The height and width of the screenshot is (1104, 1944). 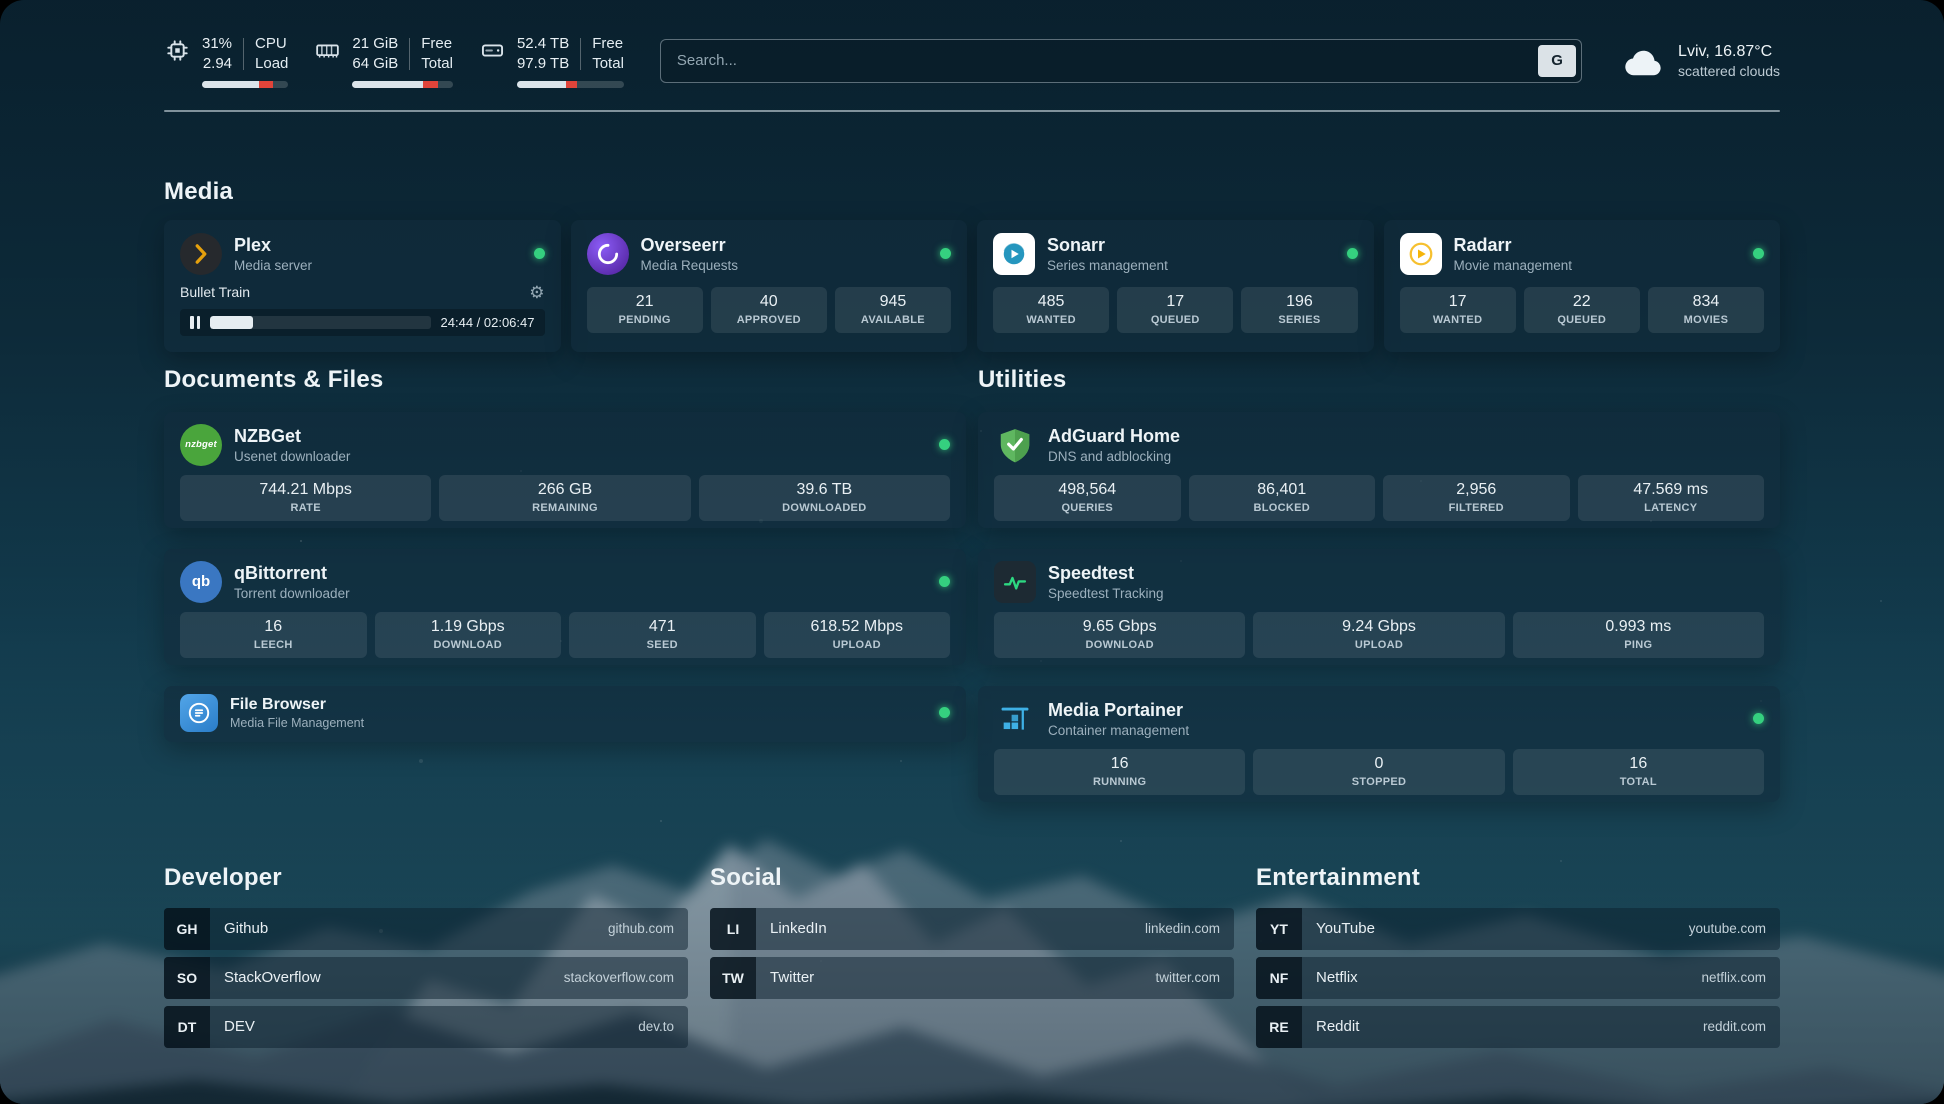 I want to click on playback-bar: 24:44 / 02:06:47, so click(x=362, y=322).